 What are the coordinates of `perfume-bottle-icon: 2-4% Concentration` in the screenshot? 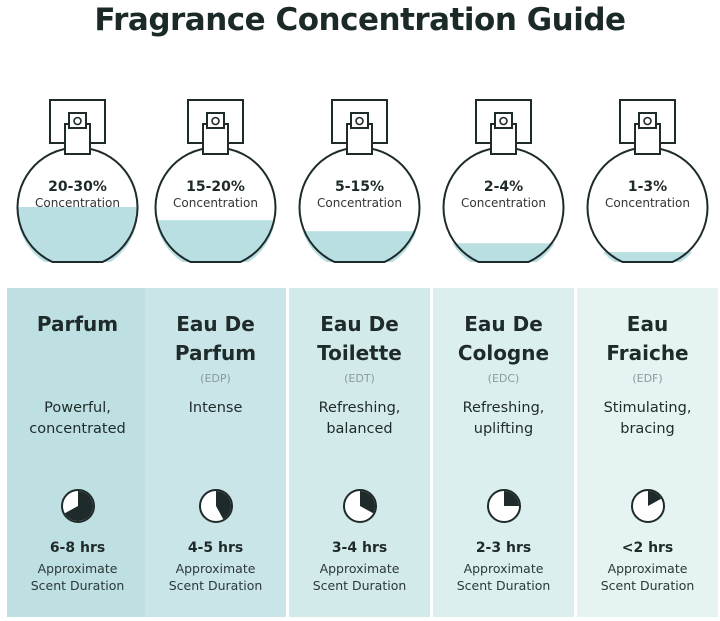 It's located at (503, 181).